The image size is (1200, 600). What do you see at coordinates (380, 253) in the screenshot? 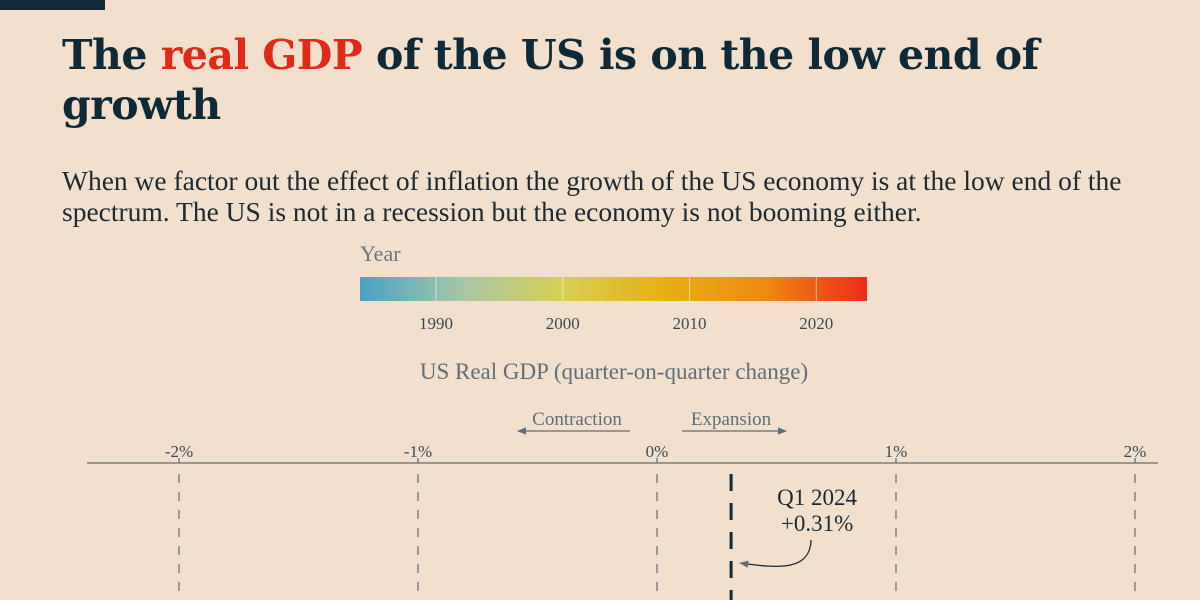
I see `legend-title: Year` at bounding box center [380, 253].